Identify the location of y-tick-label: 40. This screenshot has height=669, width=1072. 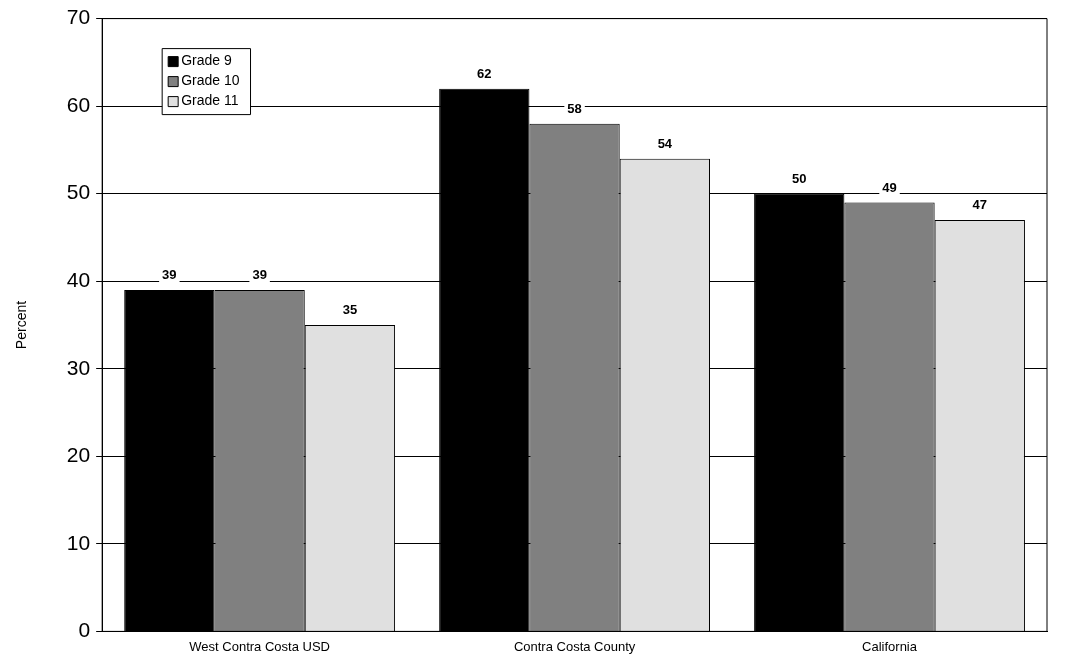
(78, 280).